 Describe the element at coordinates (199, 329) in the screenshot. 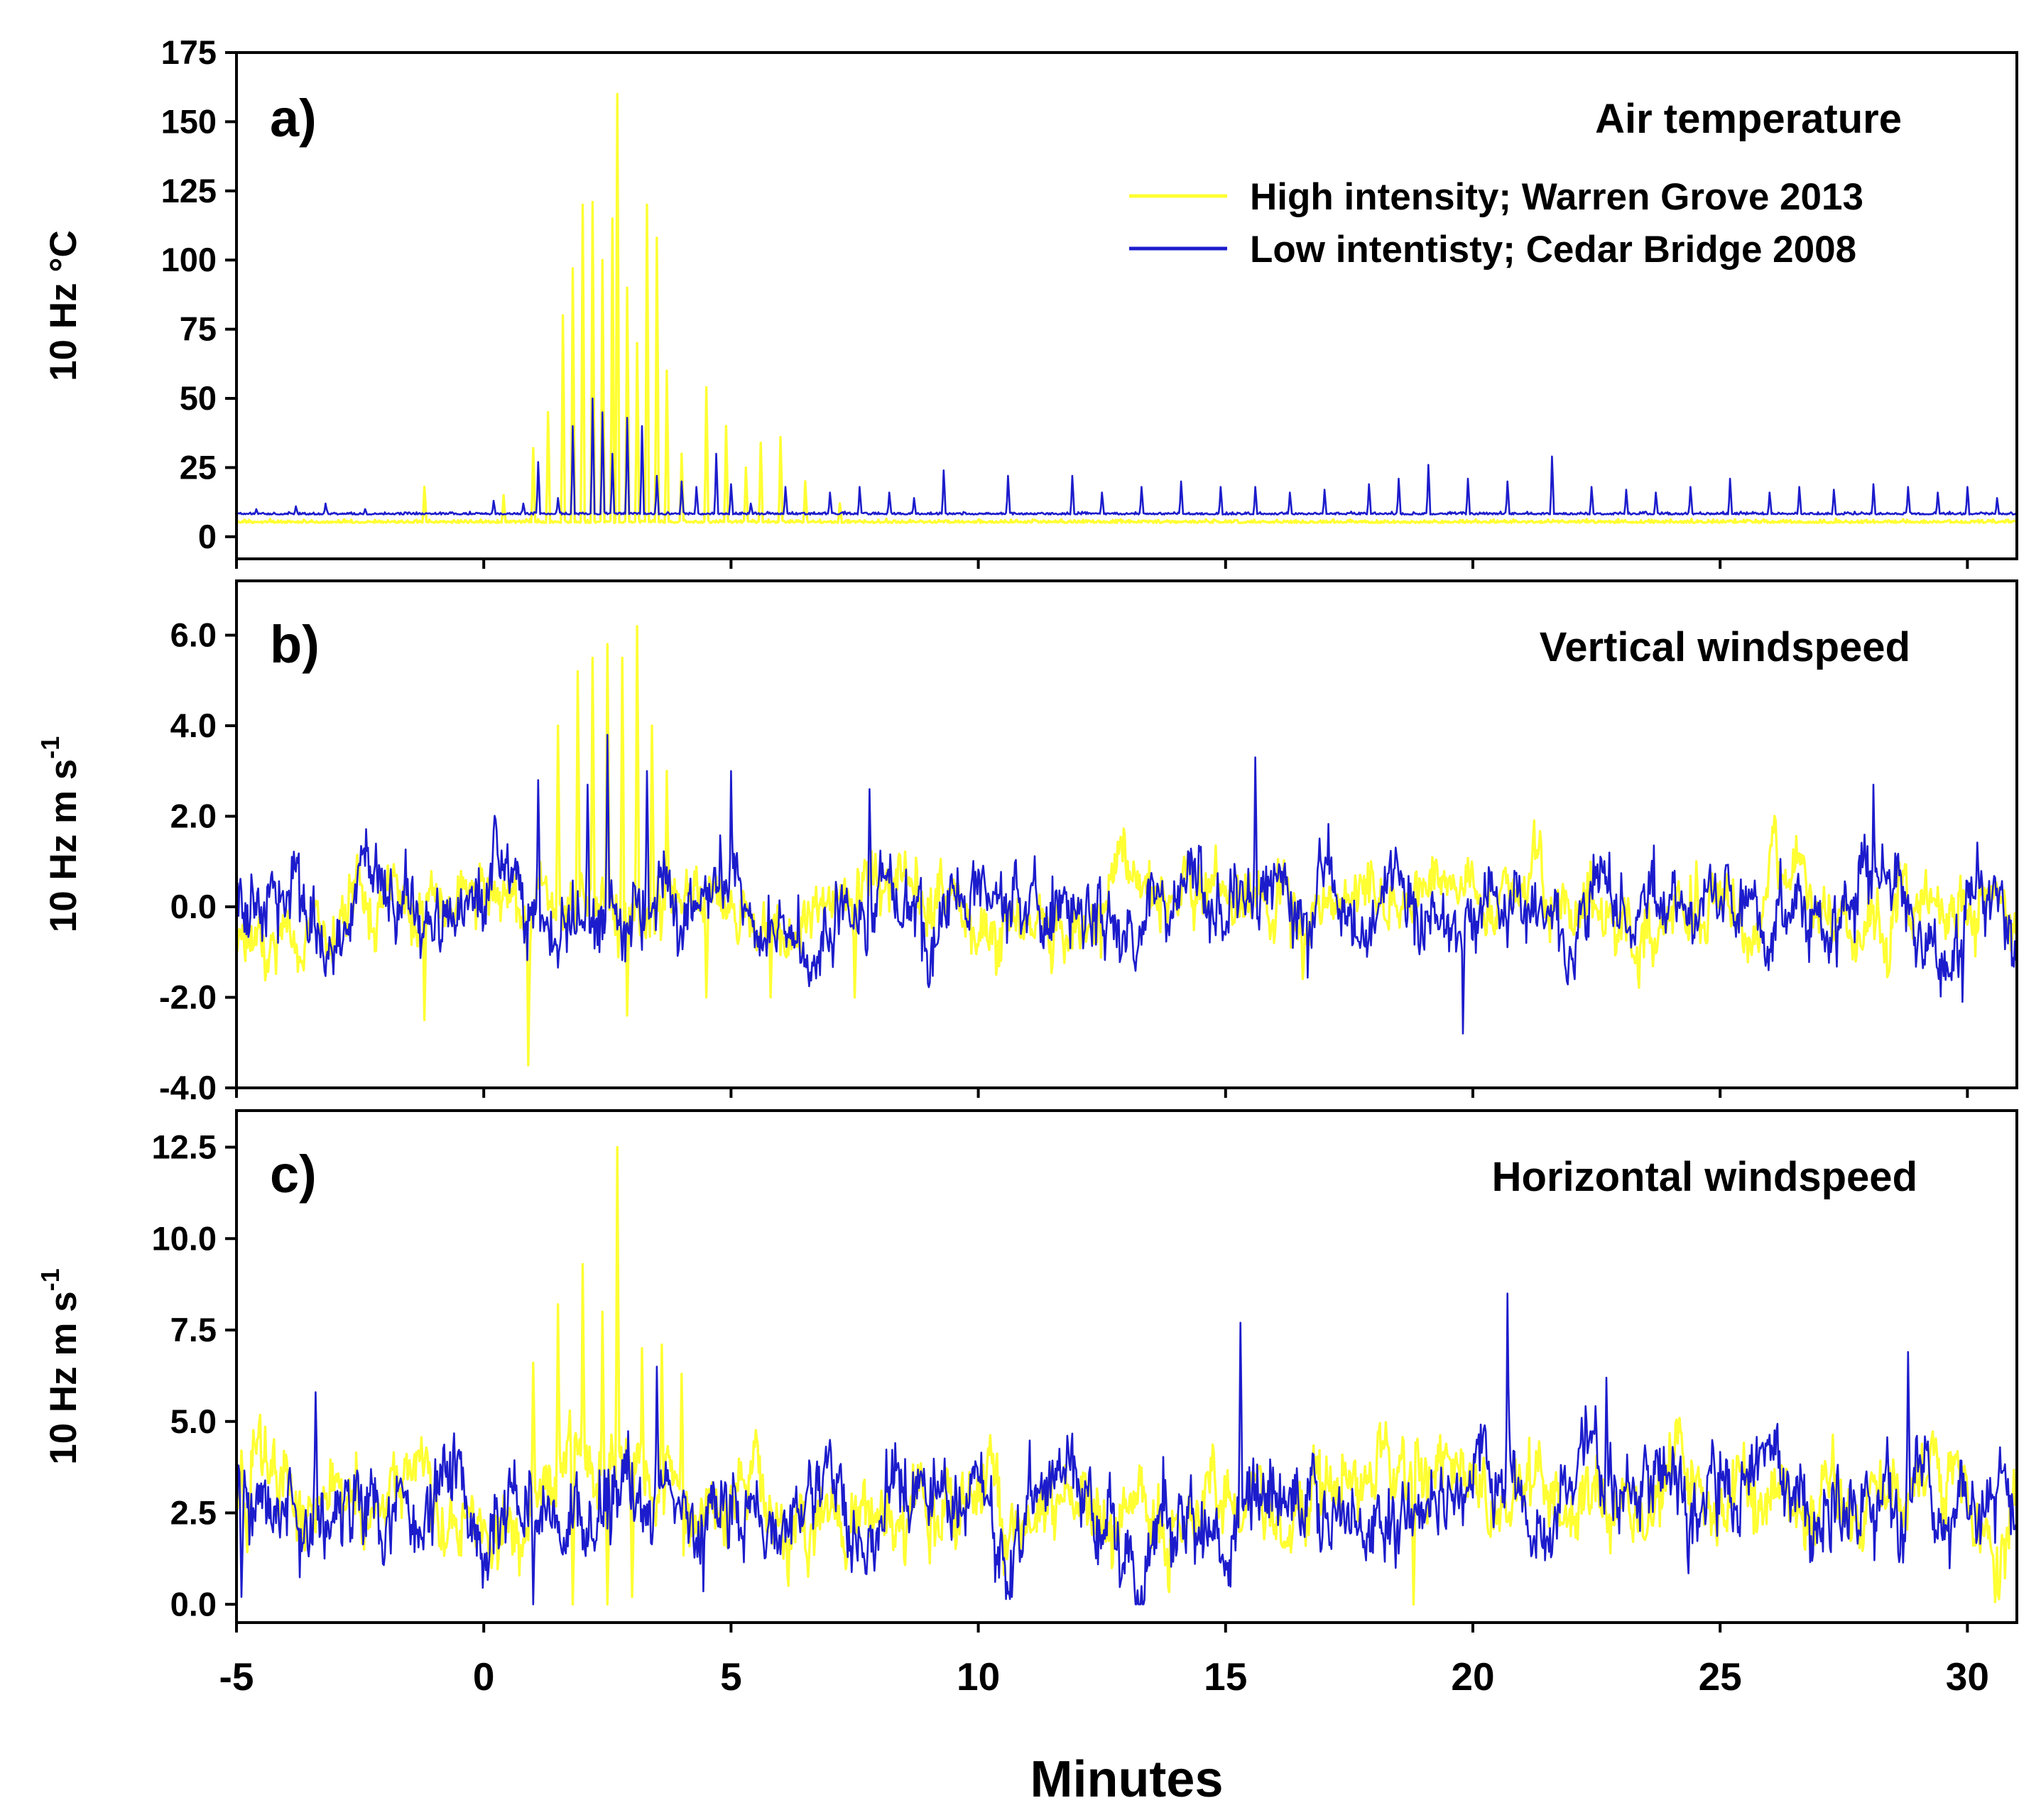

I see `y-tick-label: 75` at that location.